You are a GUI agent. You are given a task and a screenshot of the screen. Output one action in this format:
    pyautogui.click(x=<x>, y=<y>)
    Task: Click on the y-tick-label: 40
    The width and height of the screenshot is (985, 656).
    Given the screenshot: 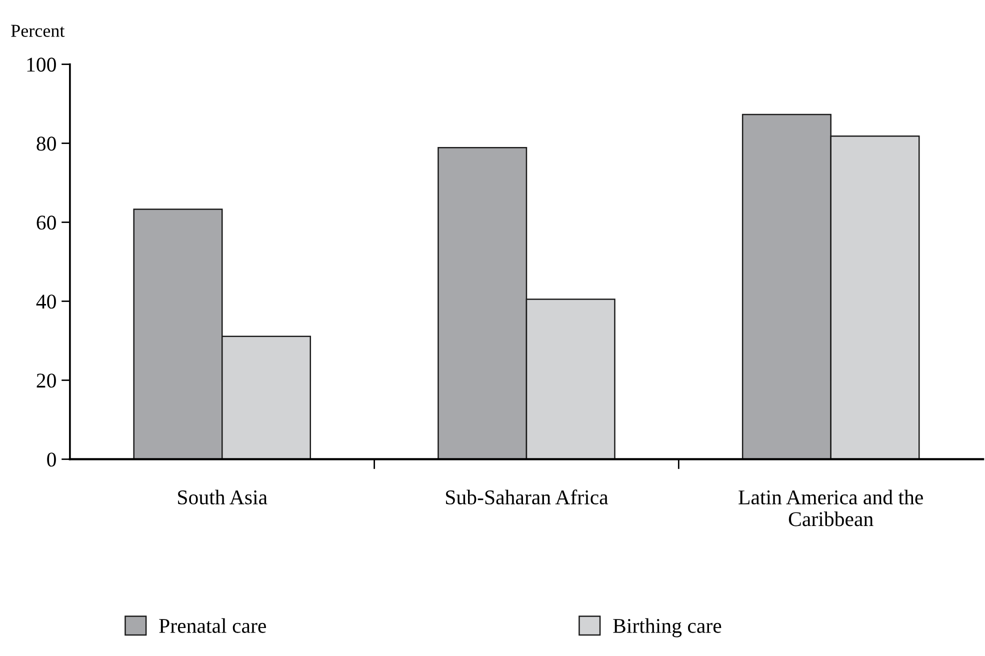 What is the action you would take?
    pyautogui.click(x=46, y=301)
    